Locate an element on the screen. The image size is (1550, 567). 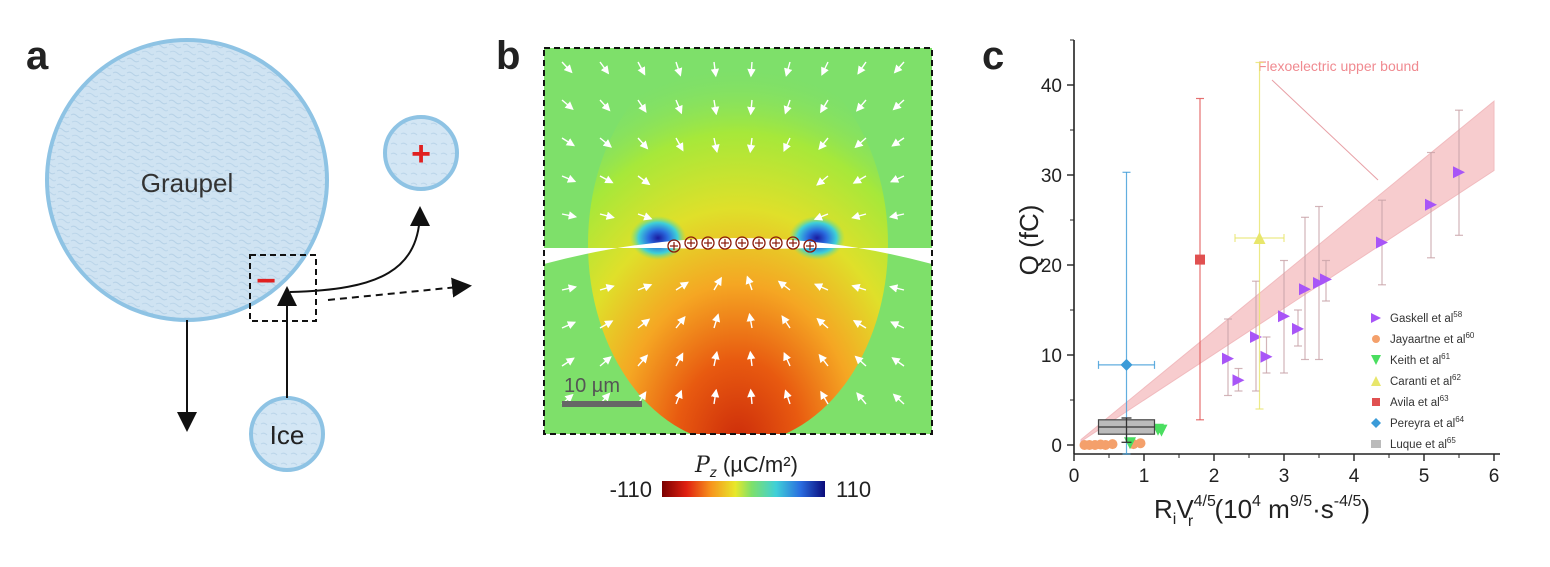
legend-label: Luque et al65 is located at coordinates (1423, 443).